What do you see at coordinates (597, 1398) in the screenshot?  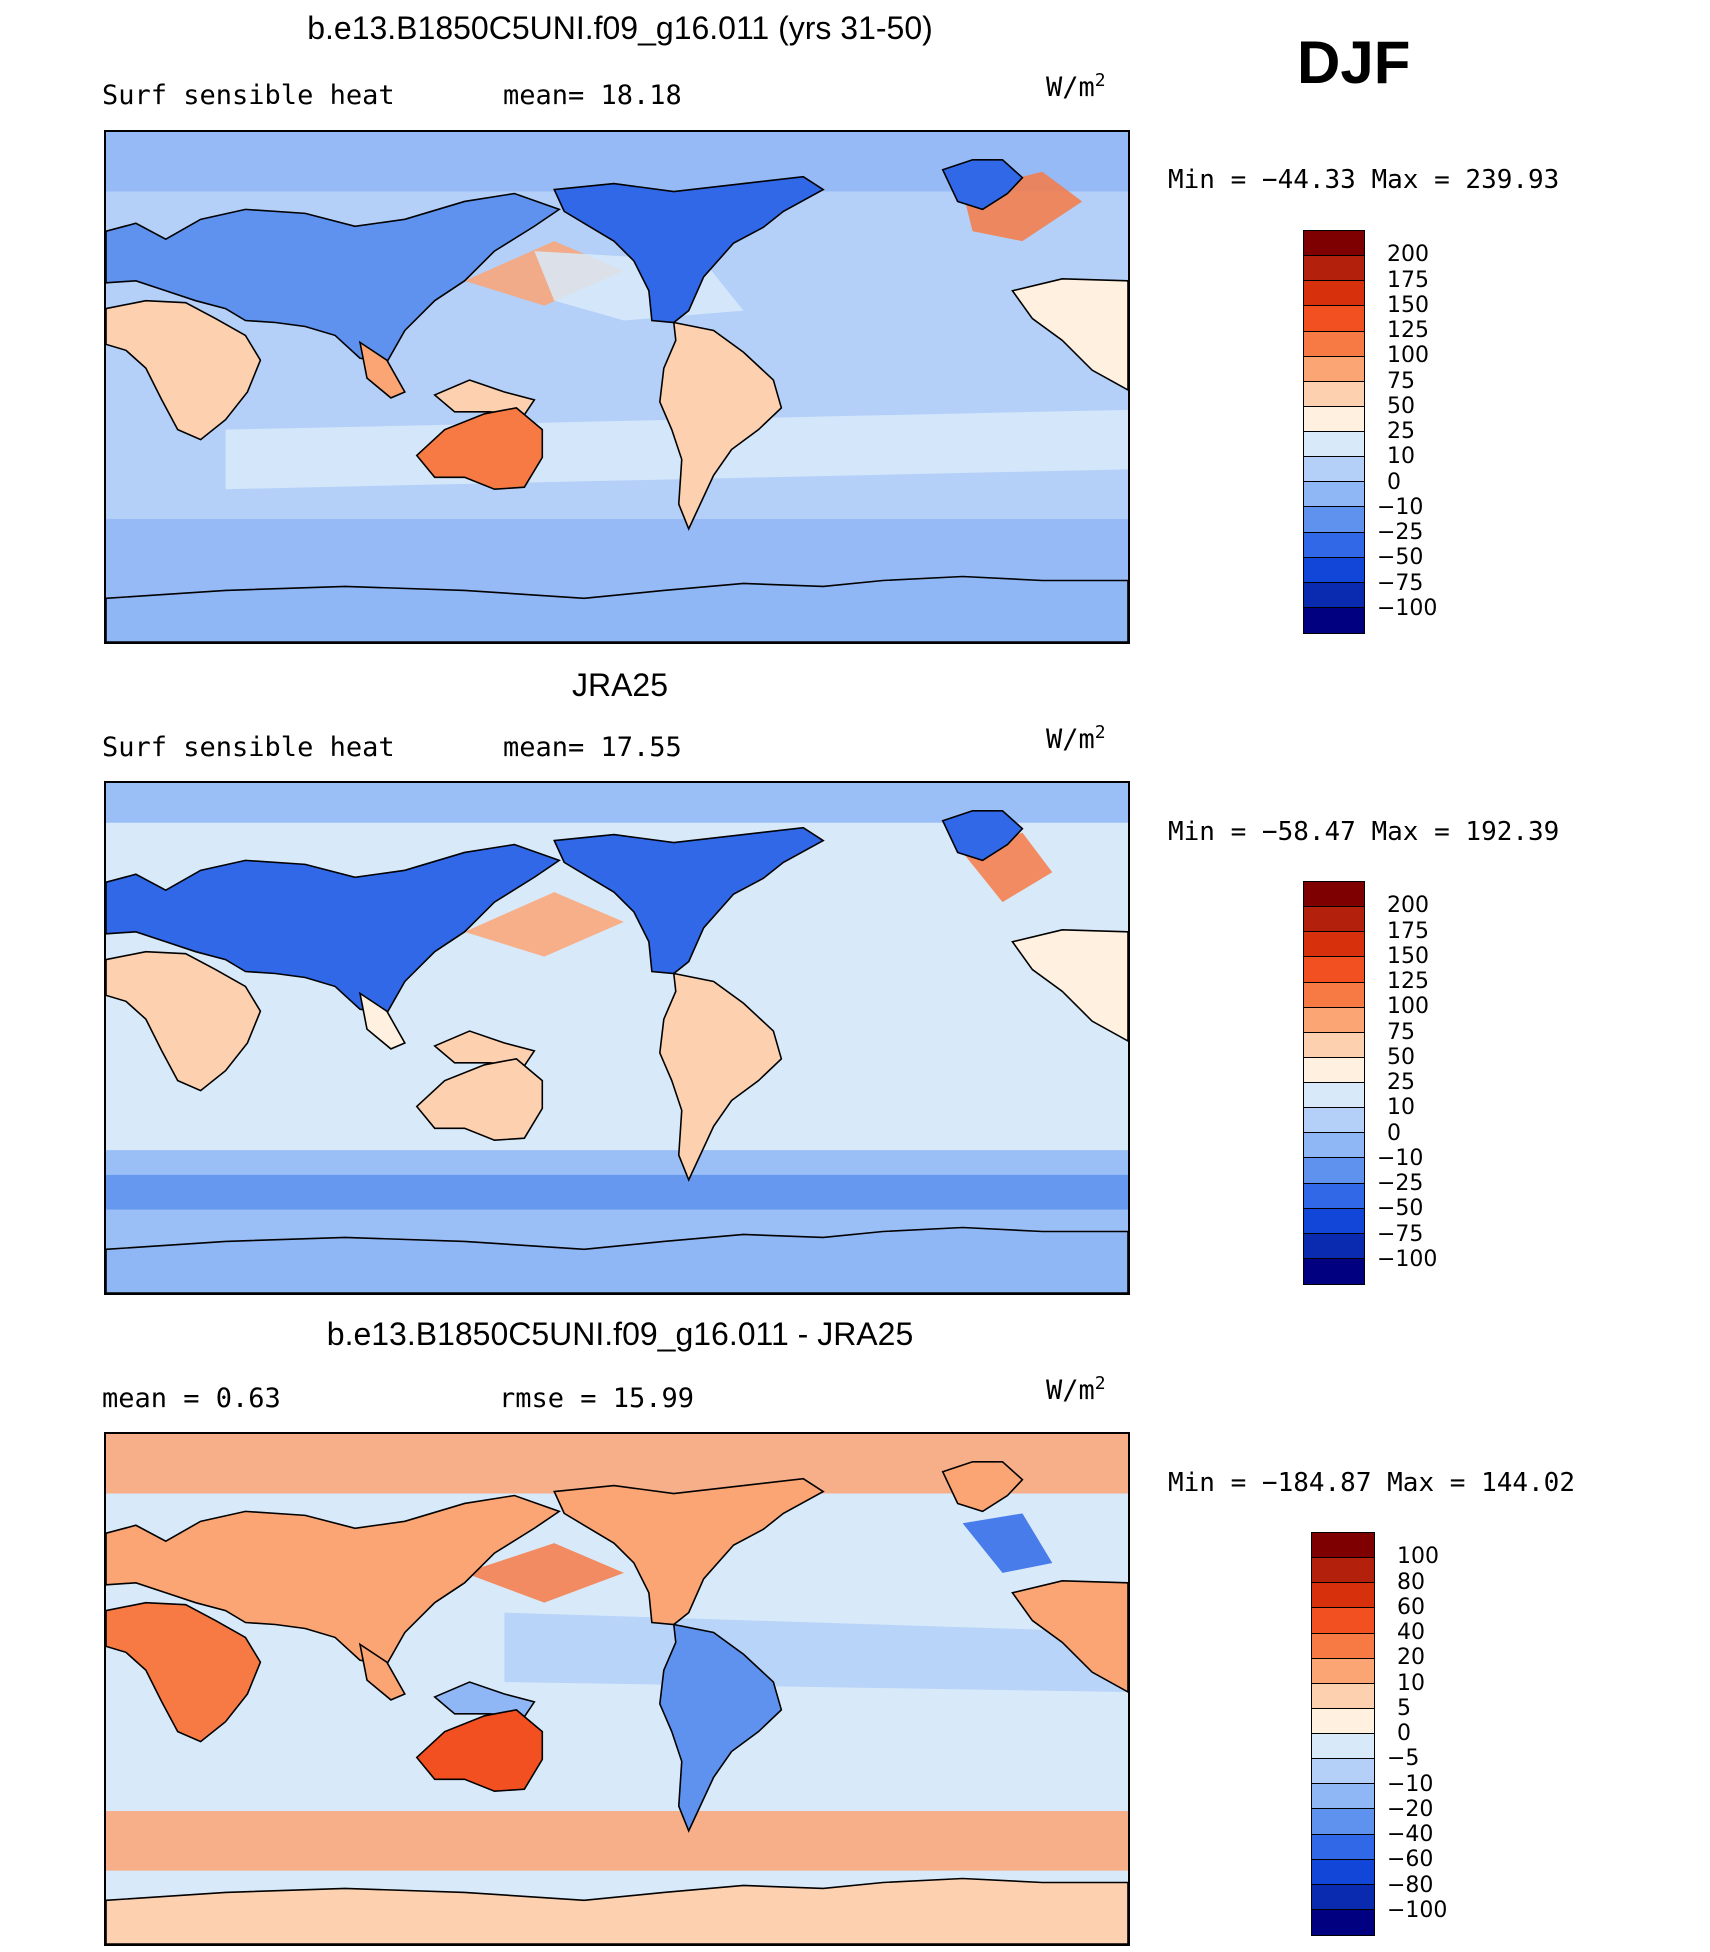 I see `panel-3-rmse-label: rmse = 15.99` at bounding box center [597, 1398].